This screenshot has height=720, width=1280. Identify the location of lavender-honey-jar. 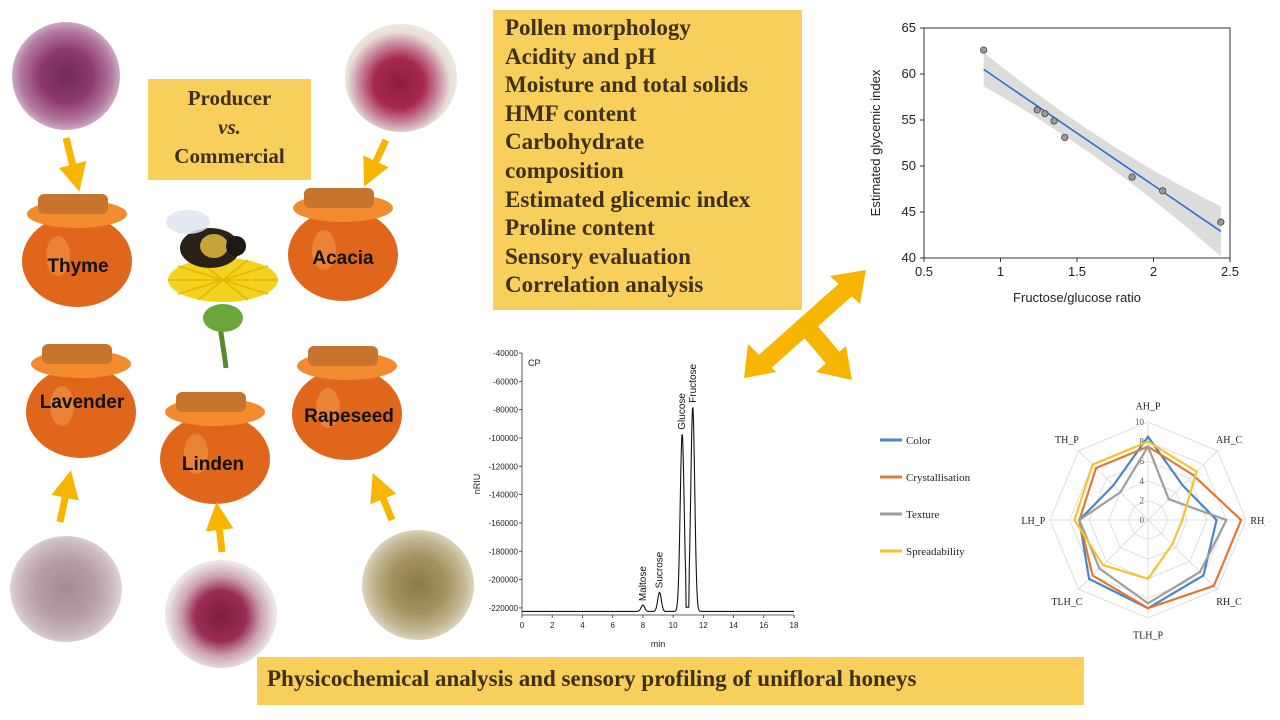
(81, 401).